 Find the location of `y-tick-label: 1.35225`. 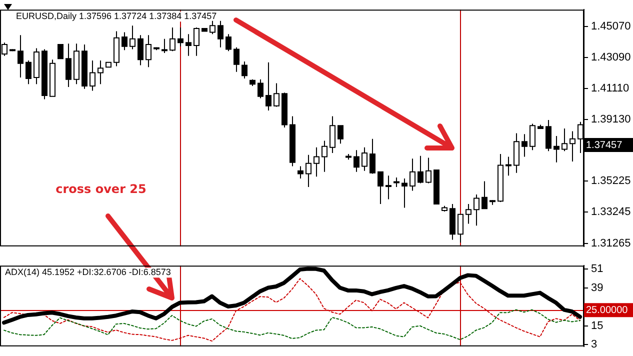

y-tick-label: 1.35225 is located at coordinates (611, 181).